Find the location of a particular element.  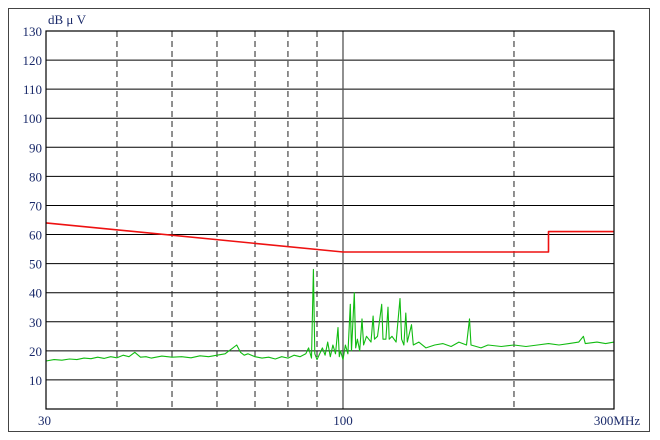

y-tick-label: 40 is located at coordinates (35, 293).